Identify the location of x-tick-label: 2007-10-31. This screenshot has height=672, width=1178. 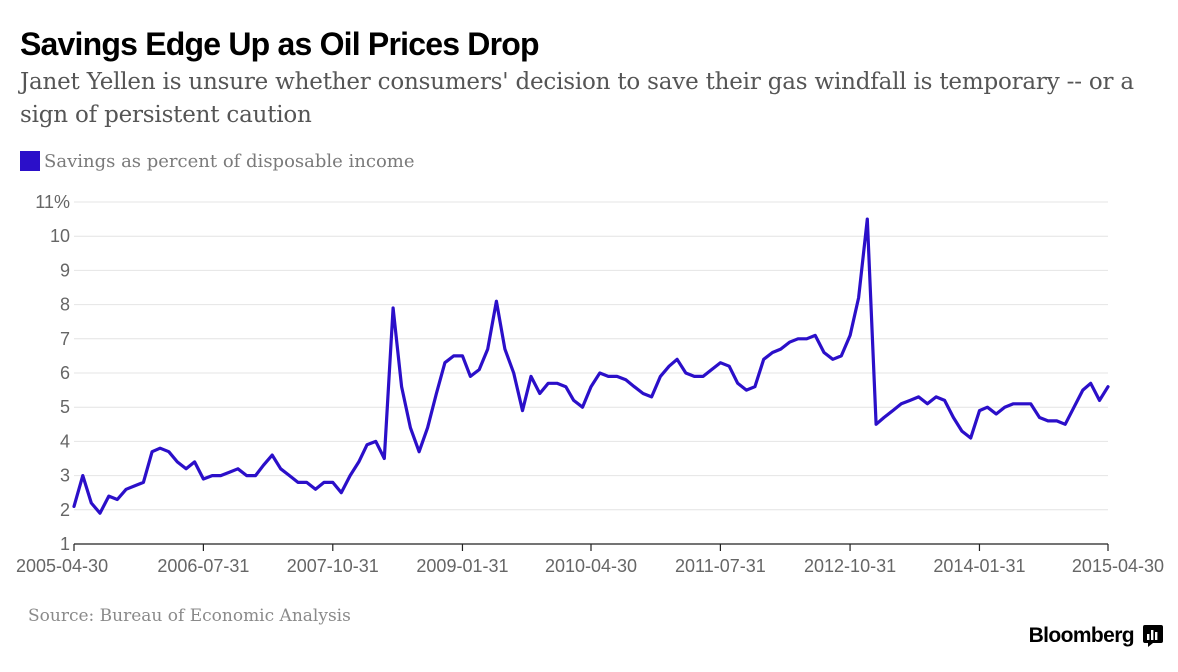
(333, 566).